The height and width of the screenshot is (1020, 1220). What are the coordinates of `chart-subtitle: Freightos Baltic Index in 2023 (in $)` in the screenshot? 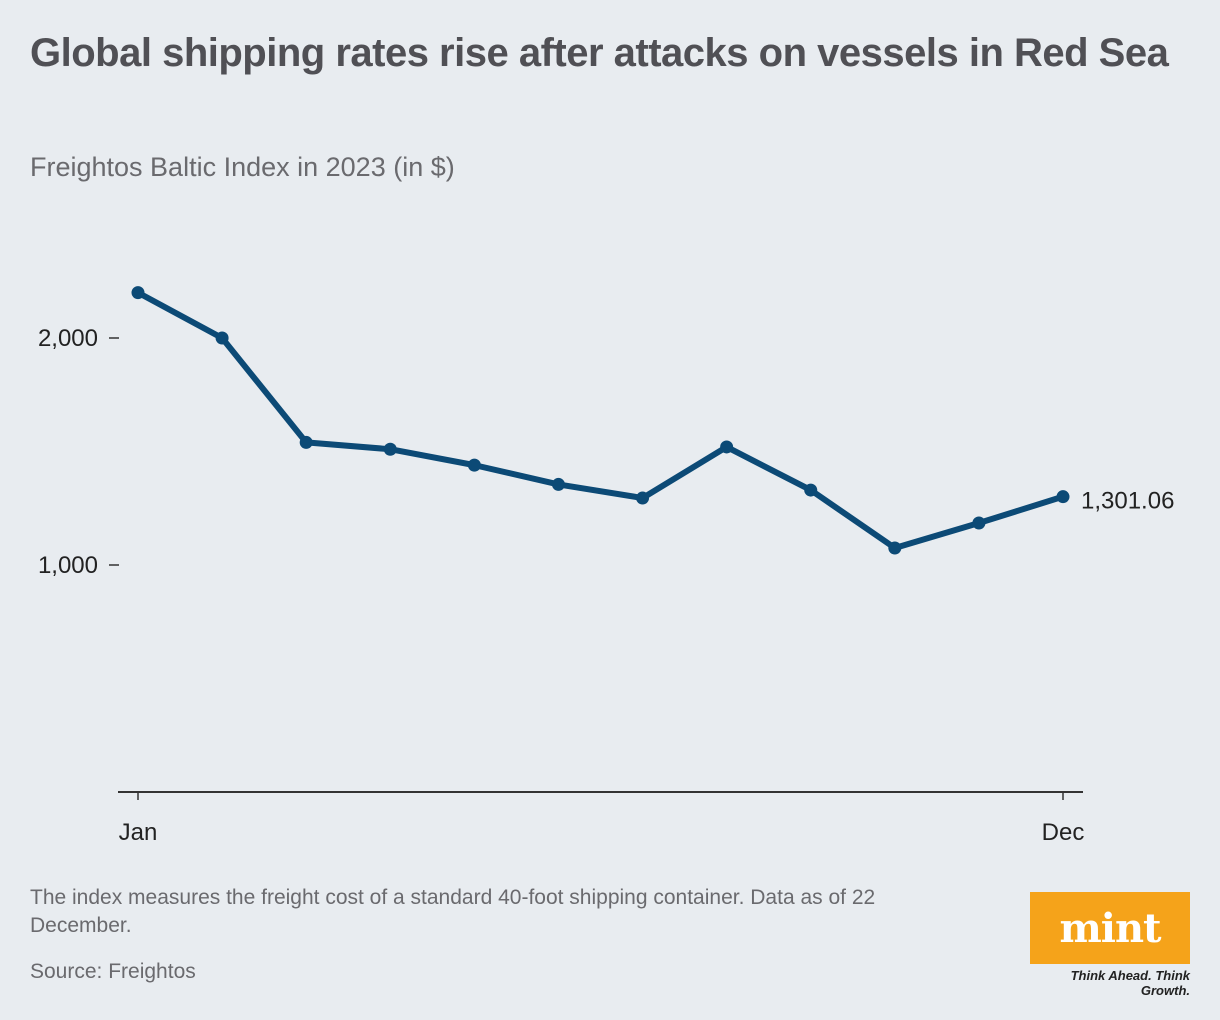 It's located at (242, 167).